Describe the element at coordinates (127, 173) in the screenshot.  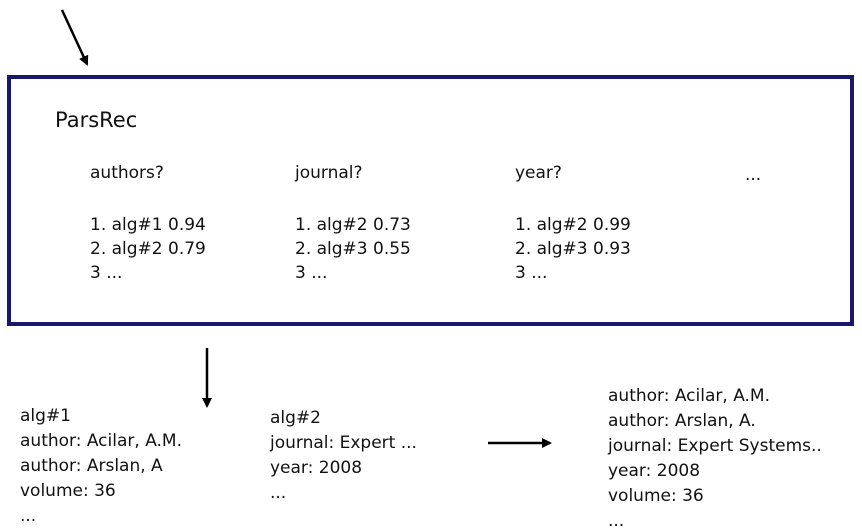
I see `column-label: authors?` at that location.